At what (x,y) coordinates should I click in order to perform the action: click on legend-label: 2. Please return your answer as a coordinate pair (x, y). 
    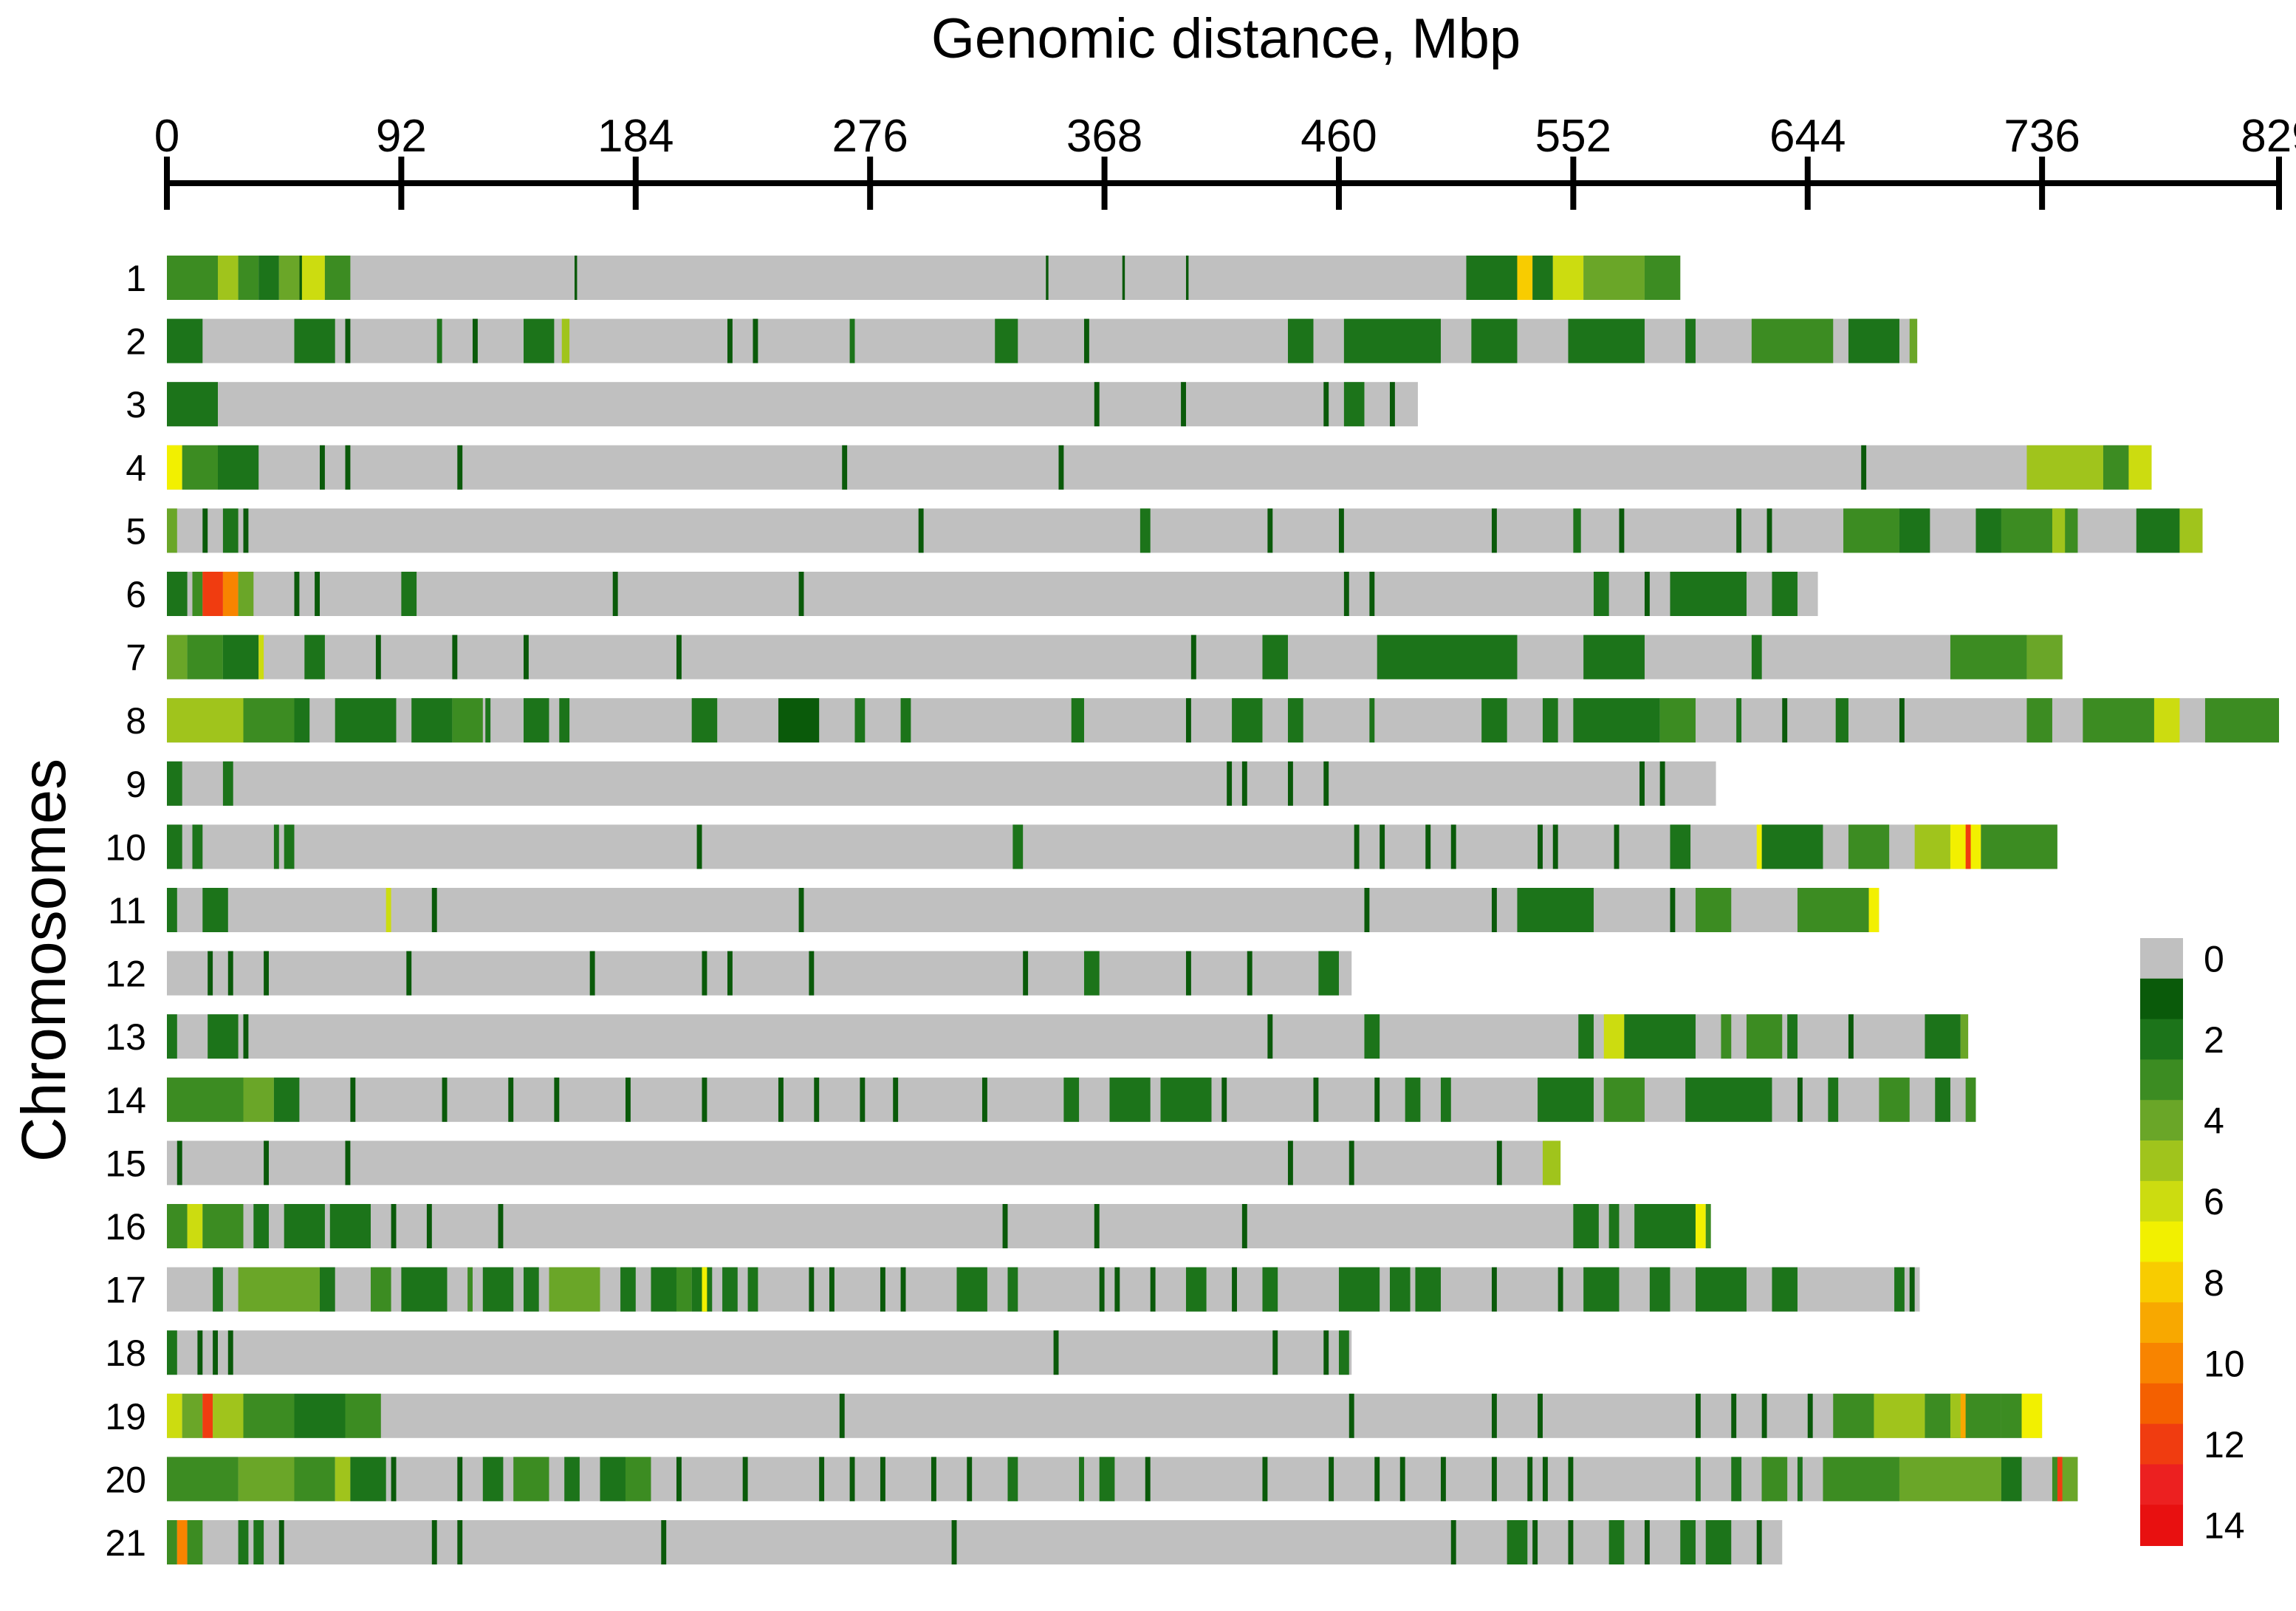
    Looking at the image, I should click on (2214, 1040).